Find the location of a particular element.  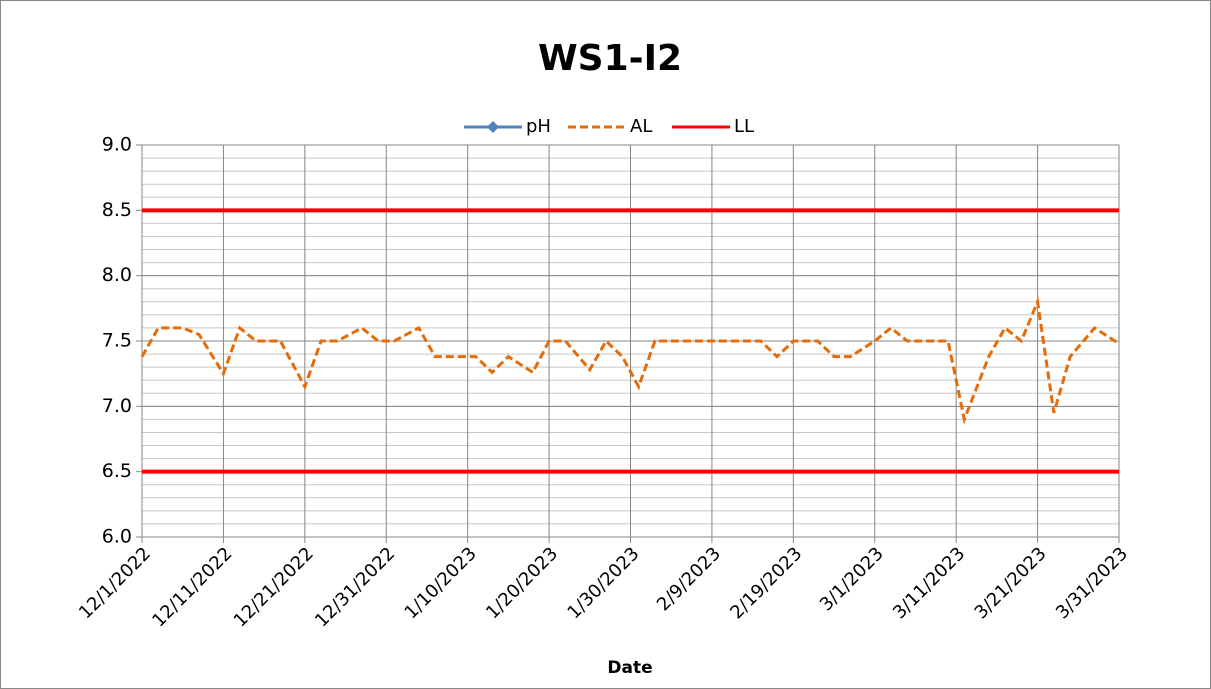

legend-marker is located at coordinates (493, 127).